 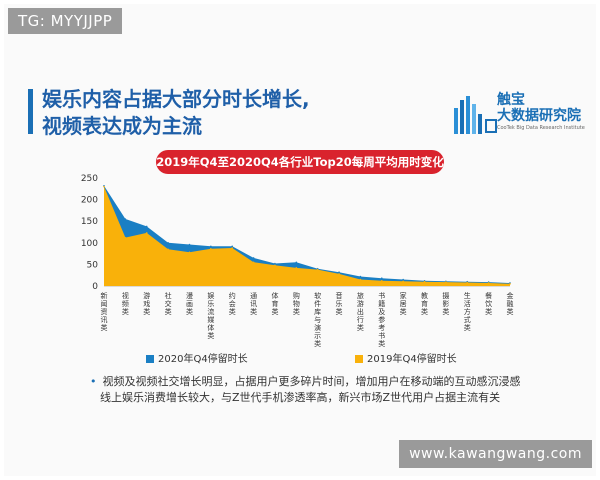 What do you see at coordinates (488, 303) in the screenshot?
I see `x-tick-label: 餐饮类` at bounding box center [488, 303].